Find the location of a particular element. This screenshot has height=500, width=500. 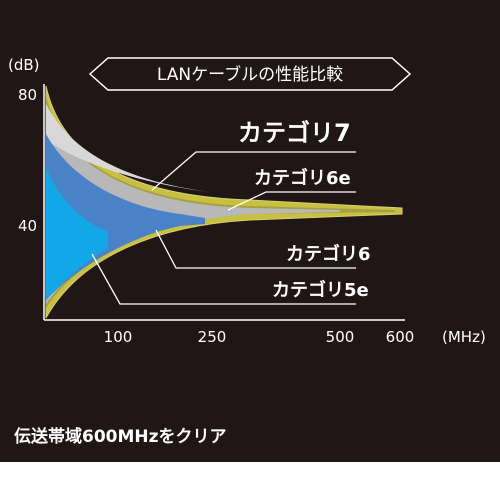

title-banner is located at coordinates (250, 74).